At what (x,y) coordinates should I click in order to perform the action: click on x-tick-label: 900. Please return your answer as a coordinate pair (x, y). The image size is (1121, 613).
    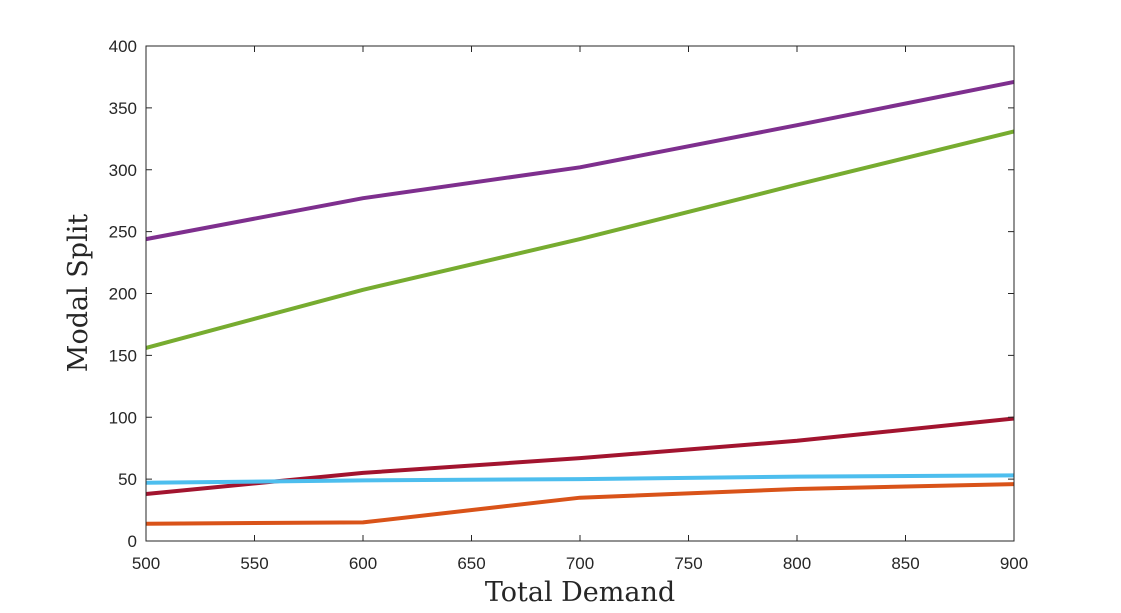
    Looking at the image, I should click on (1014, 563).